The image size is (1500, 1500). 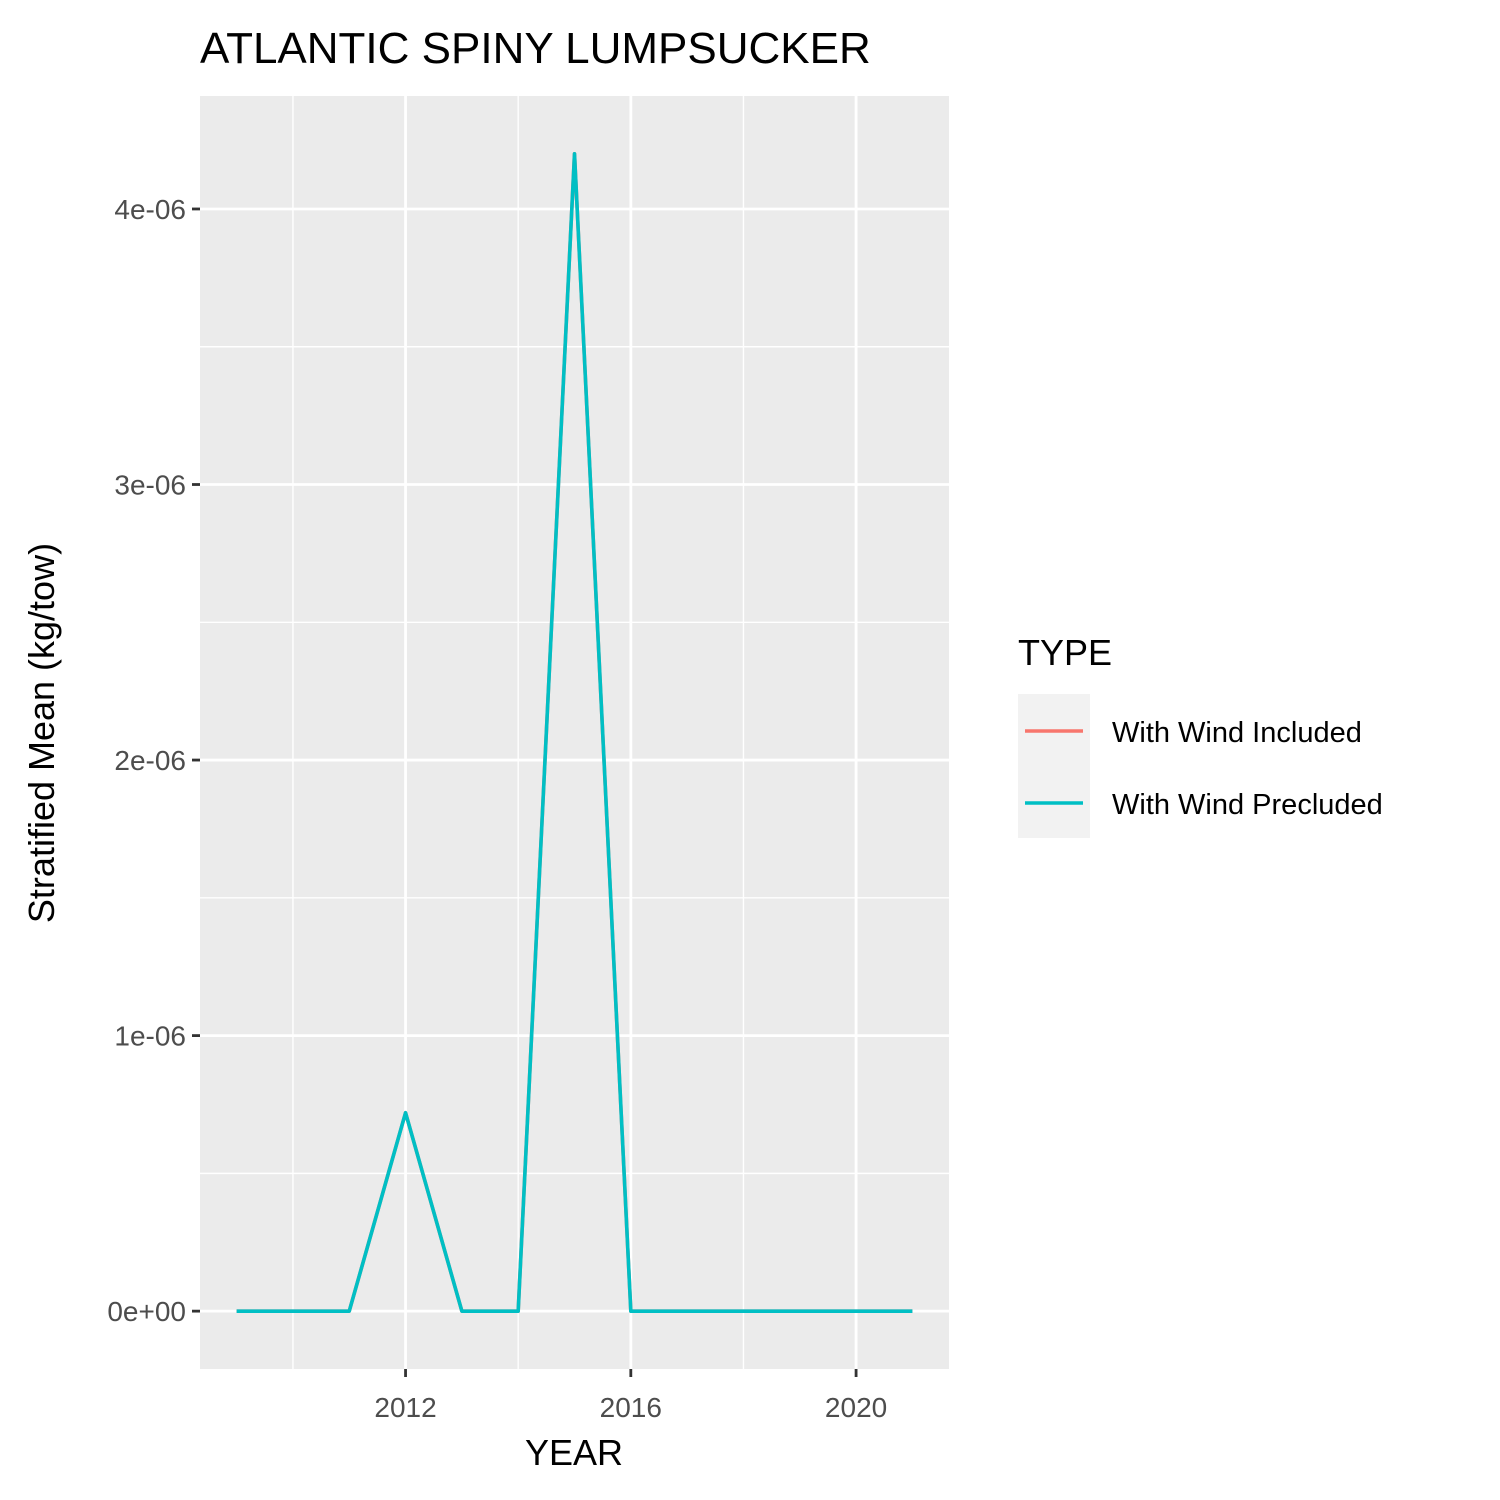 What do you see at coordinates (856, 1407) in the screenshot?
I see `x-tick-label: 2020` at bounding box center [856, 1407].